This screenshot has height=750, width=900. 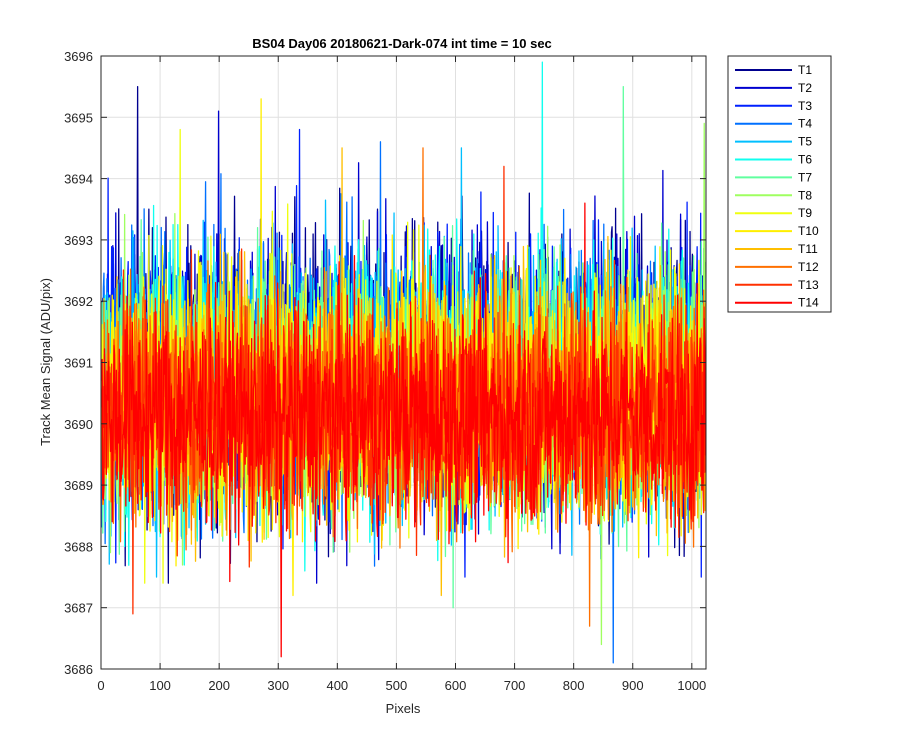 I want to click on legend-label-T2: T2, so click(x=805, y=88).